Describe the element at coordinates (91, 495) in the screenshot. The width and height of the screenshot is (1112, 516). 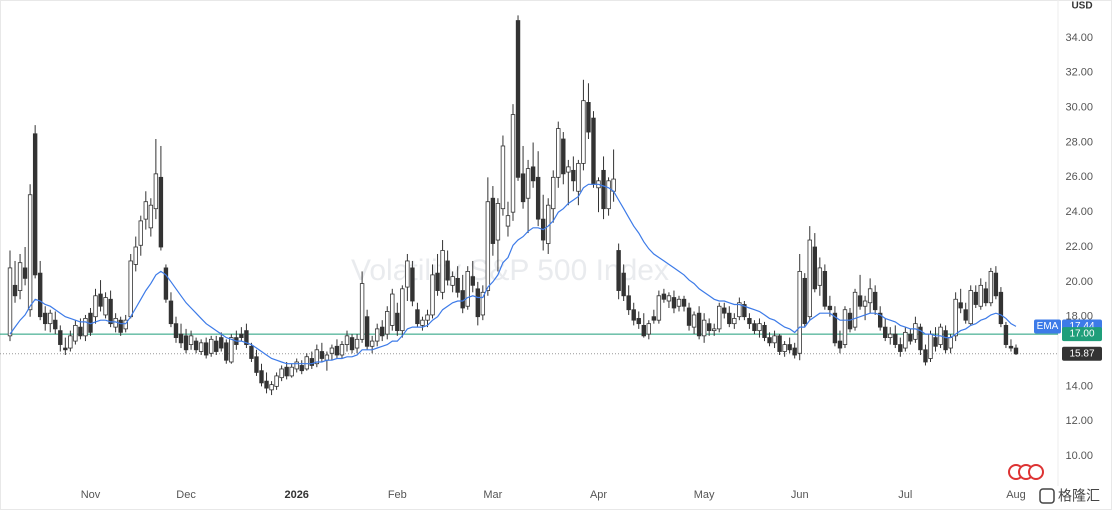
I see `x-tick-label: Nov` at that location.